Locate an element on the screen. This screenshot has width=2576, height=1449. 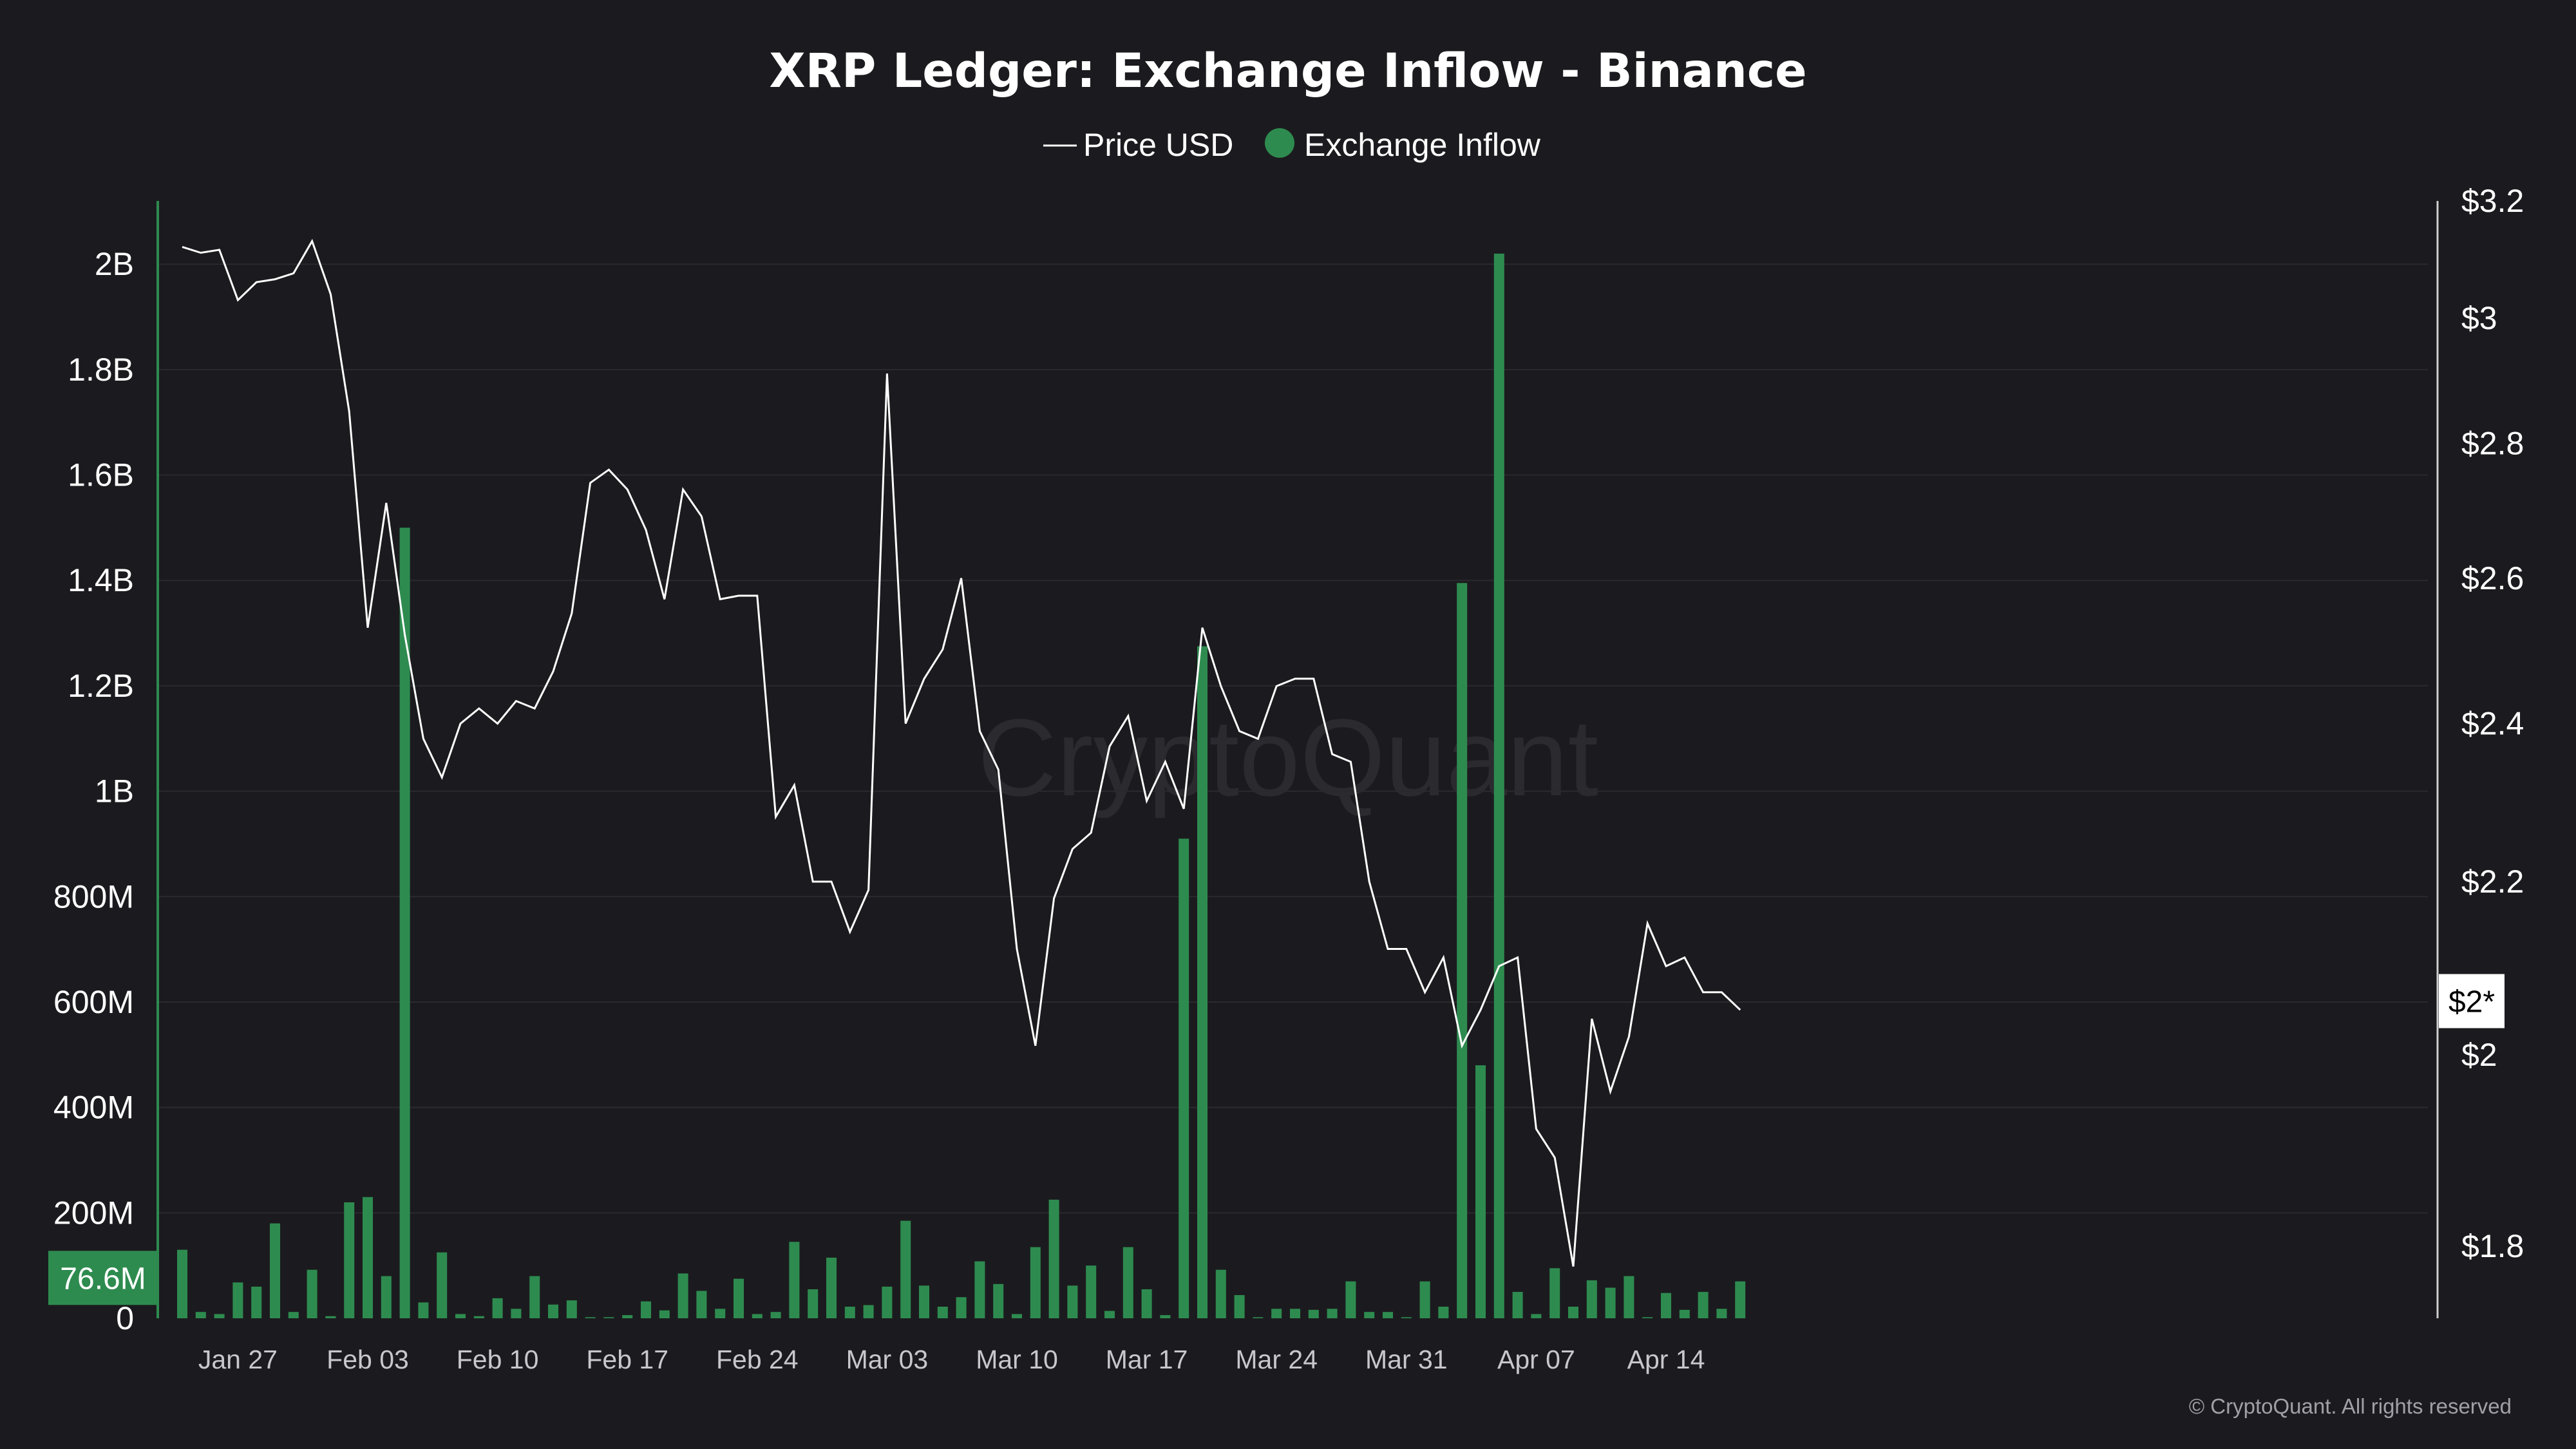
x-tick-label: Mar 10 is located at coordinates (1017, 1359).